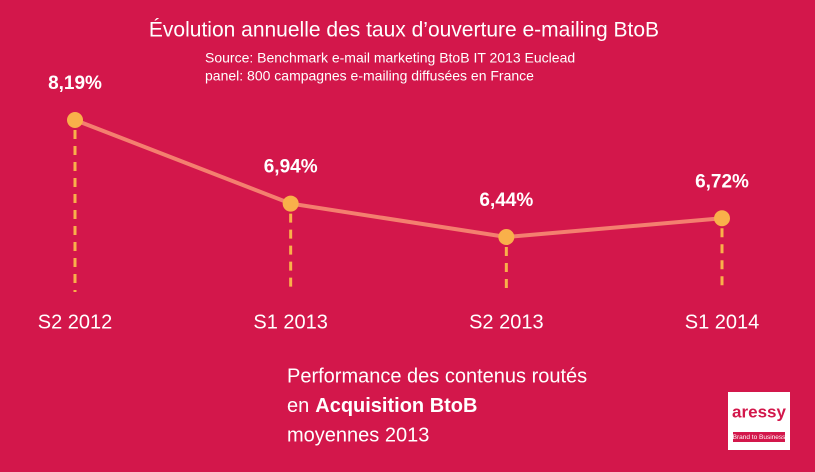  What do you see at coordinates (506, 322) in the screenshot?
I see `x-tick-label: S2 2013` at bounding box center [506, 322].